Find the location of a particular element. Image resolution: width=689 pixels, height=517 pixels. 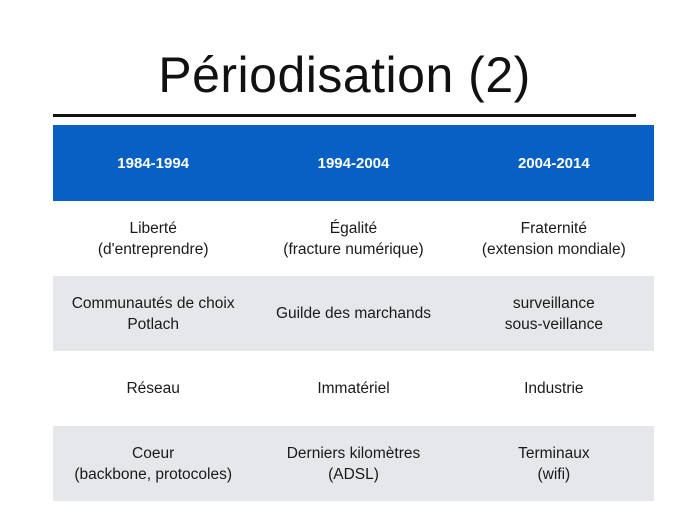

column-header-1994-2004: 1994-2004 is located at coordinates (353, 163).